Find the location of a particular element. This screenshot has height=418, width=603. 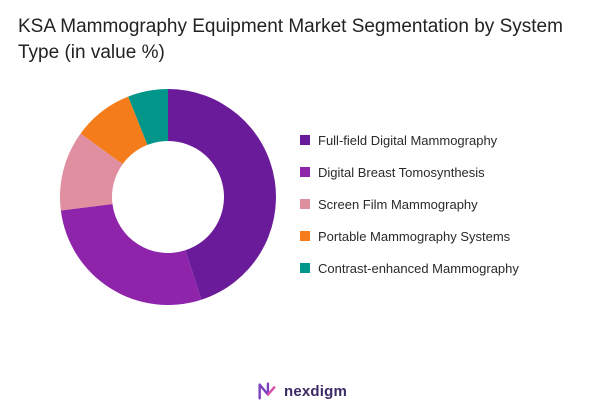

slice-portable-mammography-systems is located at coordinates (114, 130).